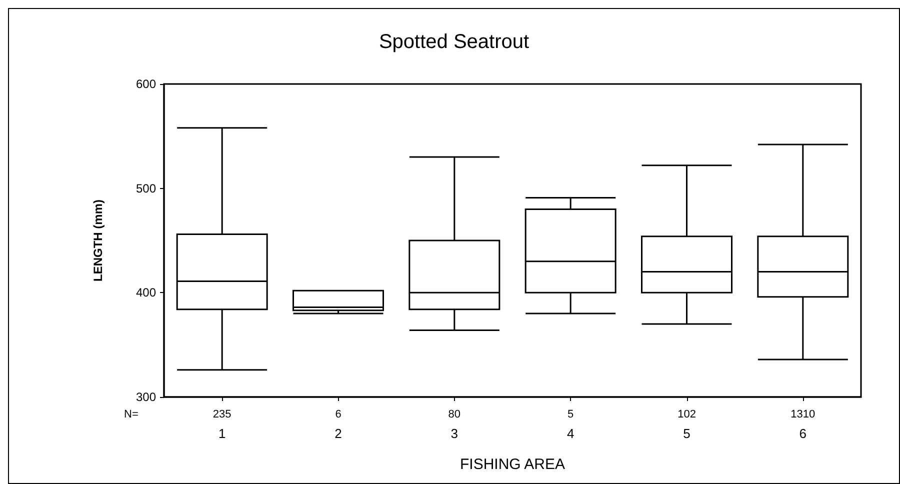  I want to click on y-tick-label: 300, so click(146, 397).